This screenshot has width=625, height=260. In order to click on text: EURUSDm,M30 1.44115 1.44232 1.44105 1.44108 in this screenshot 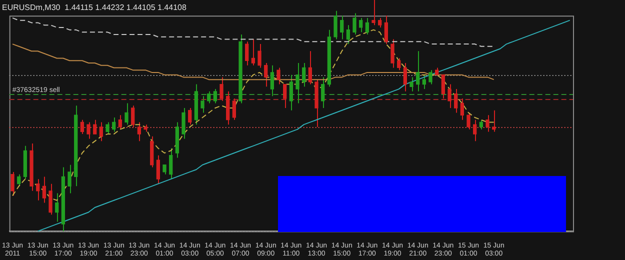, I will do `click(94, 7)`.